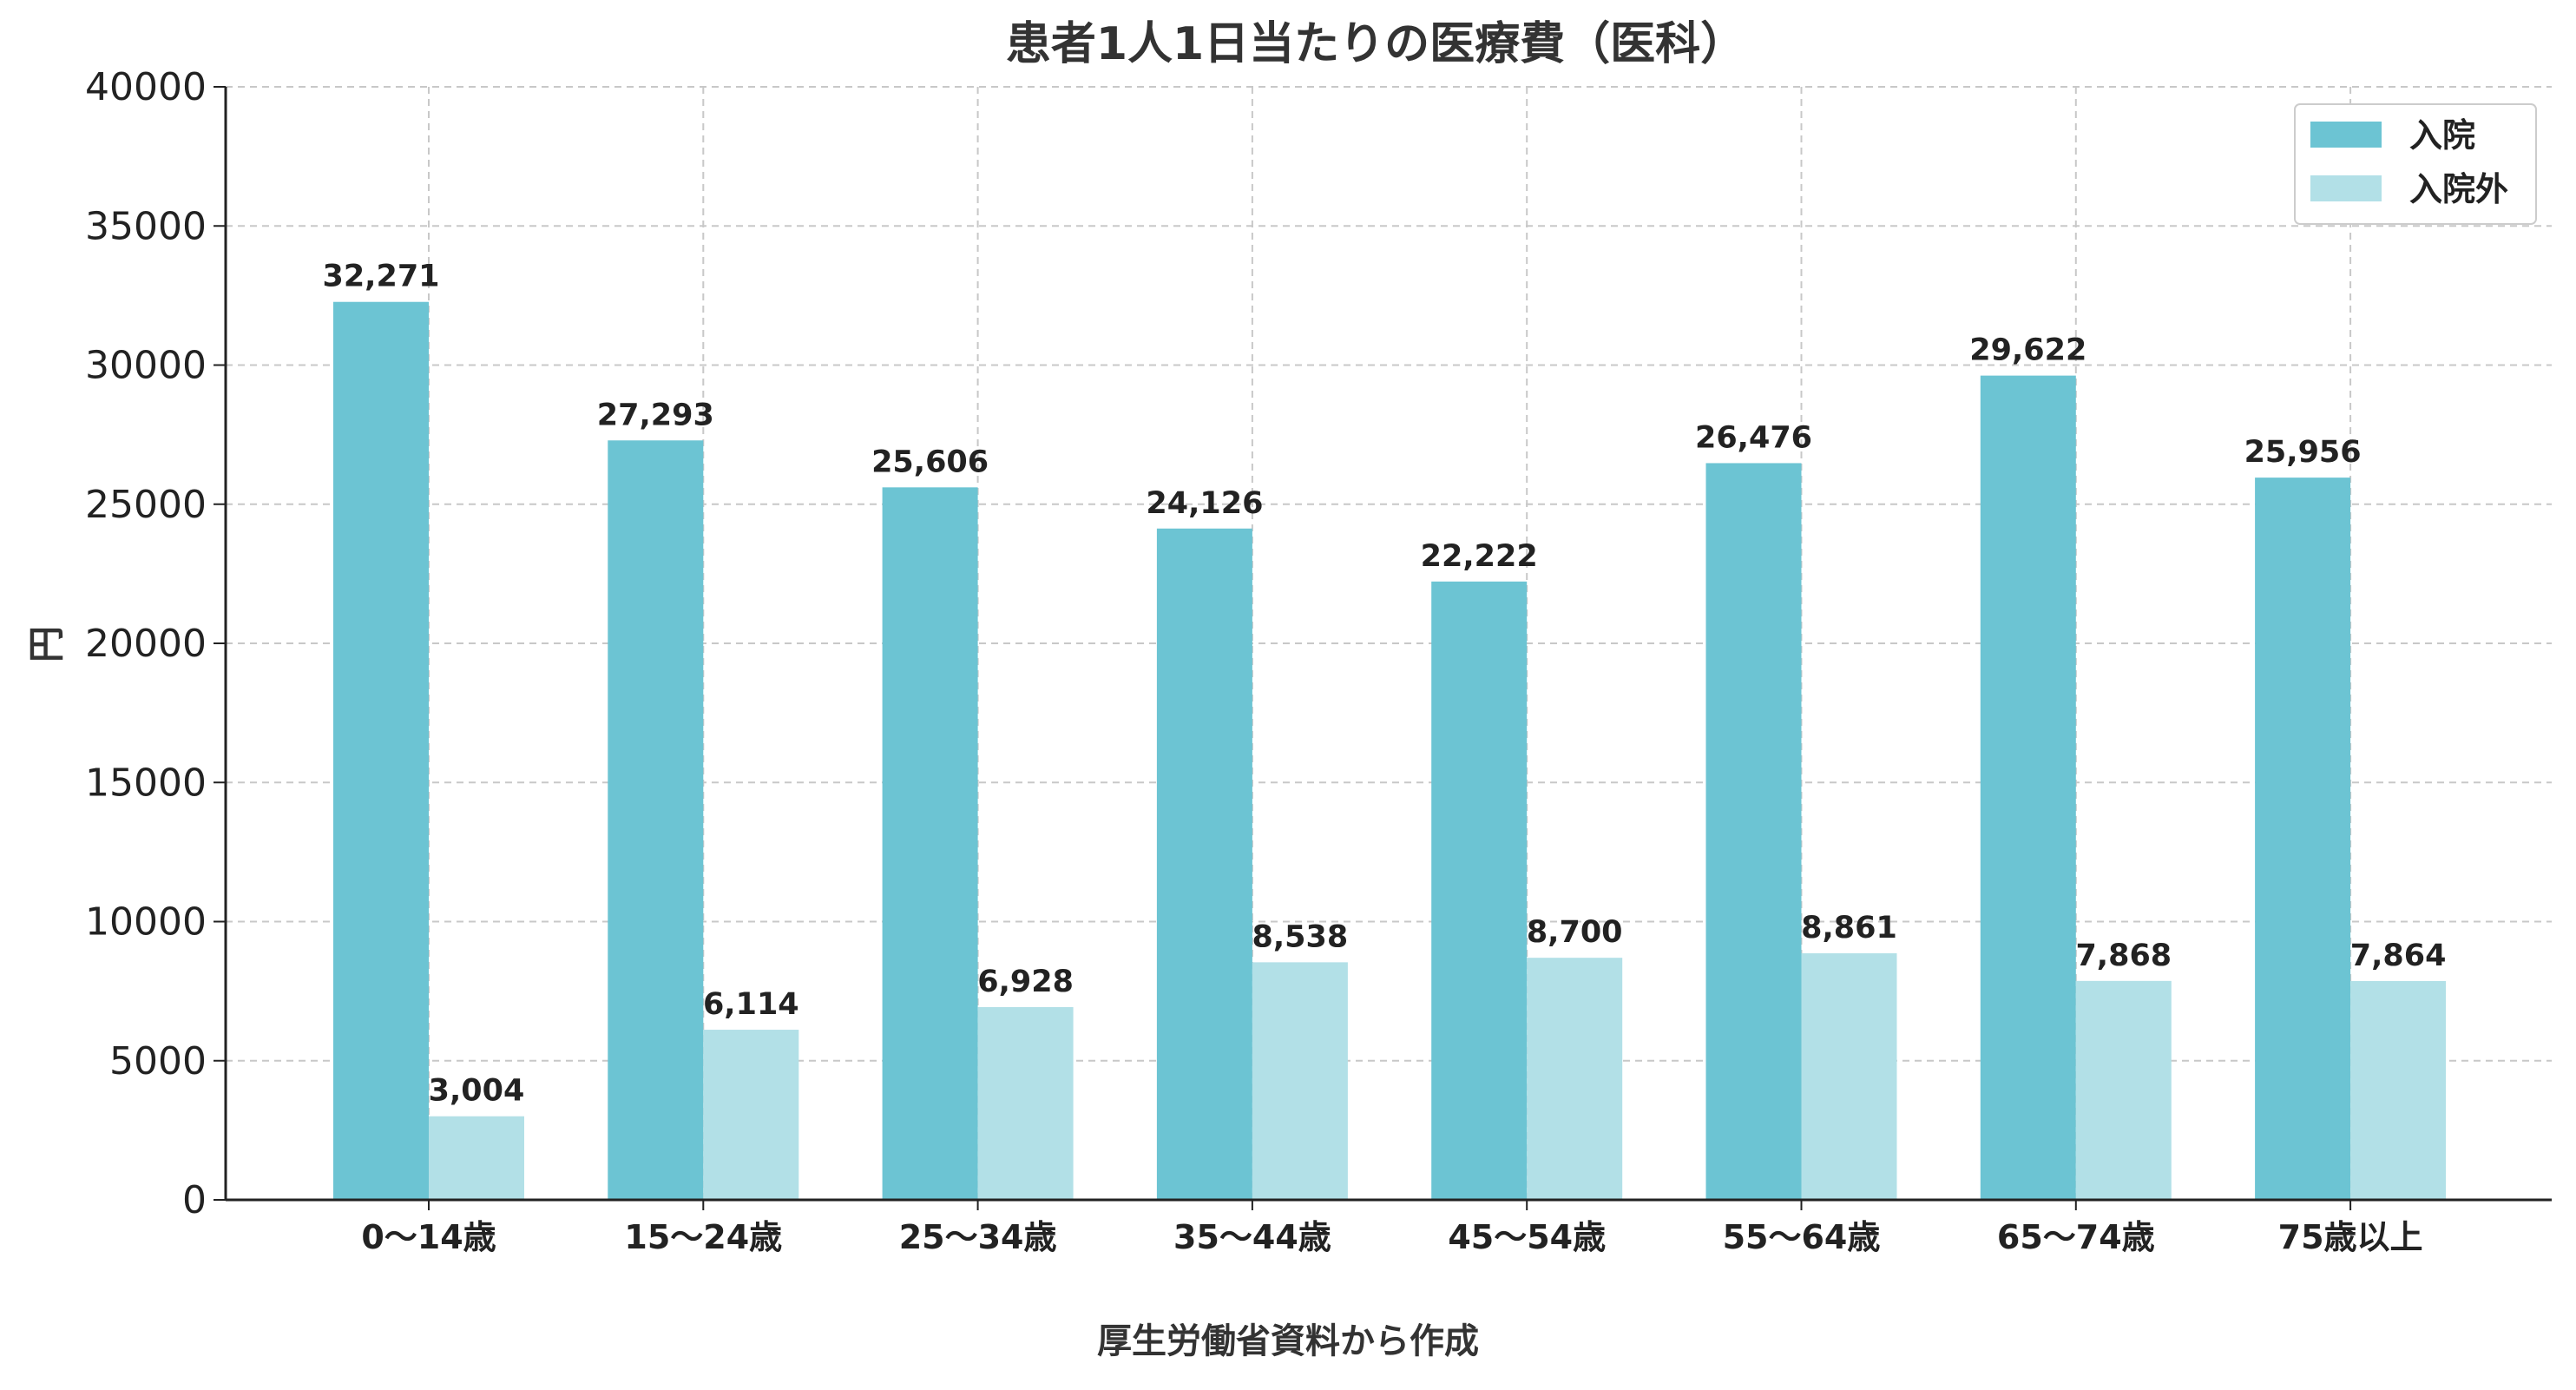 This screenshot has width=2576, height=1390. What do you see at coordinates (47, 644) in the screenshot?
I see `y-axis-label: 円` at bounding box center [47, 644].